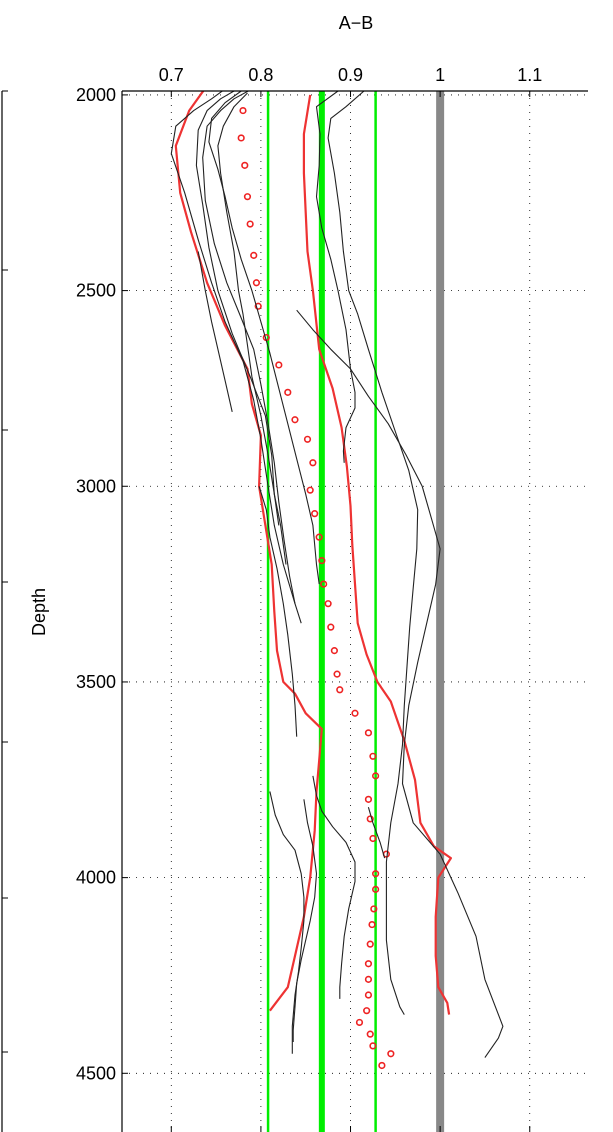 The width and height of the screenshot is (613, 1132). What do you see at coordinates (356, 23) in the screenshot?
I see `chart-title: A−B` at bounding box center [356, 23].